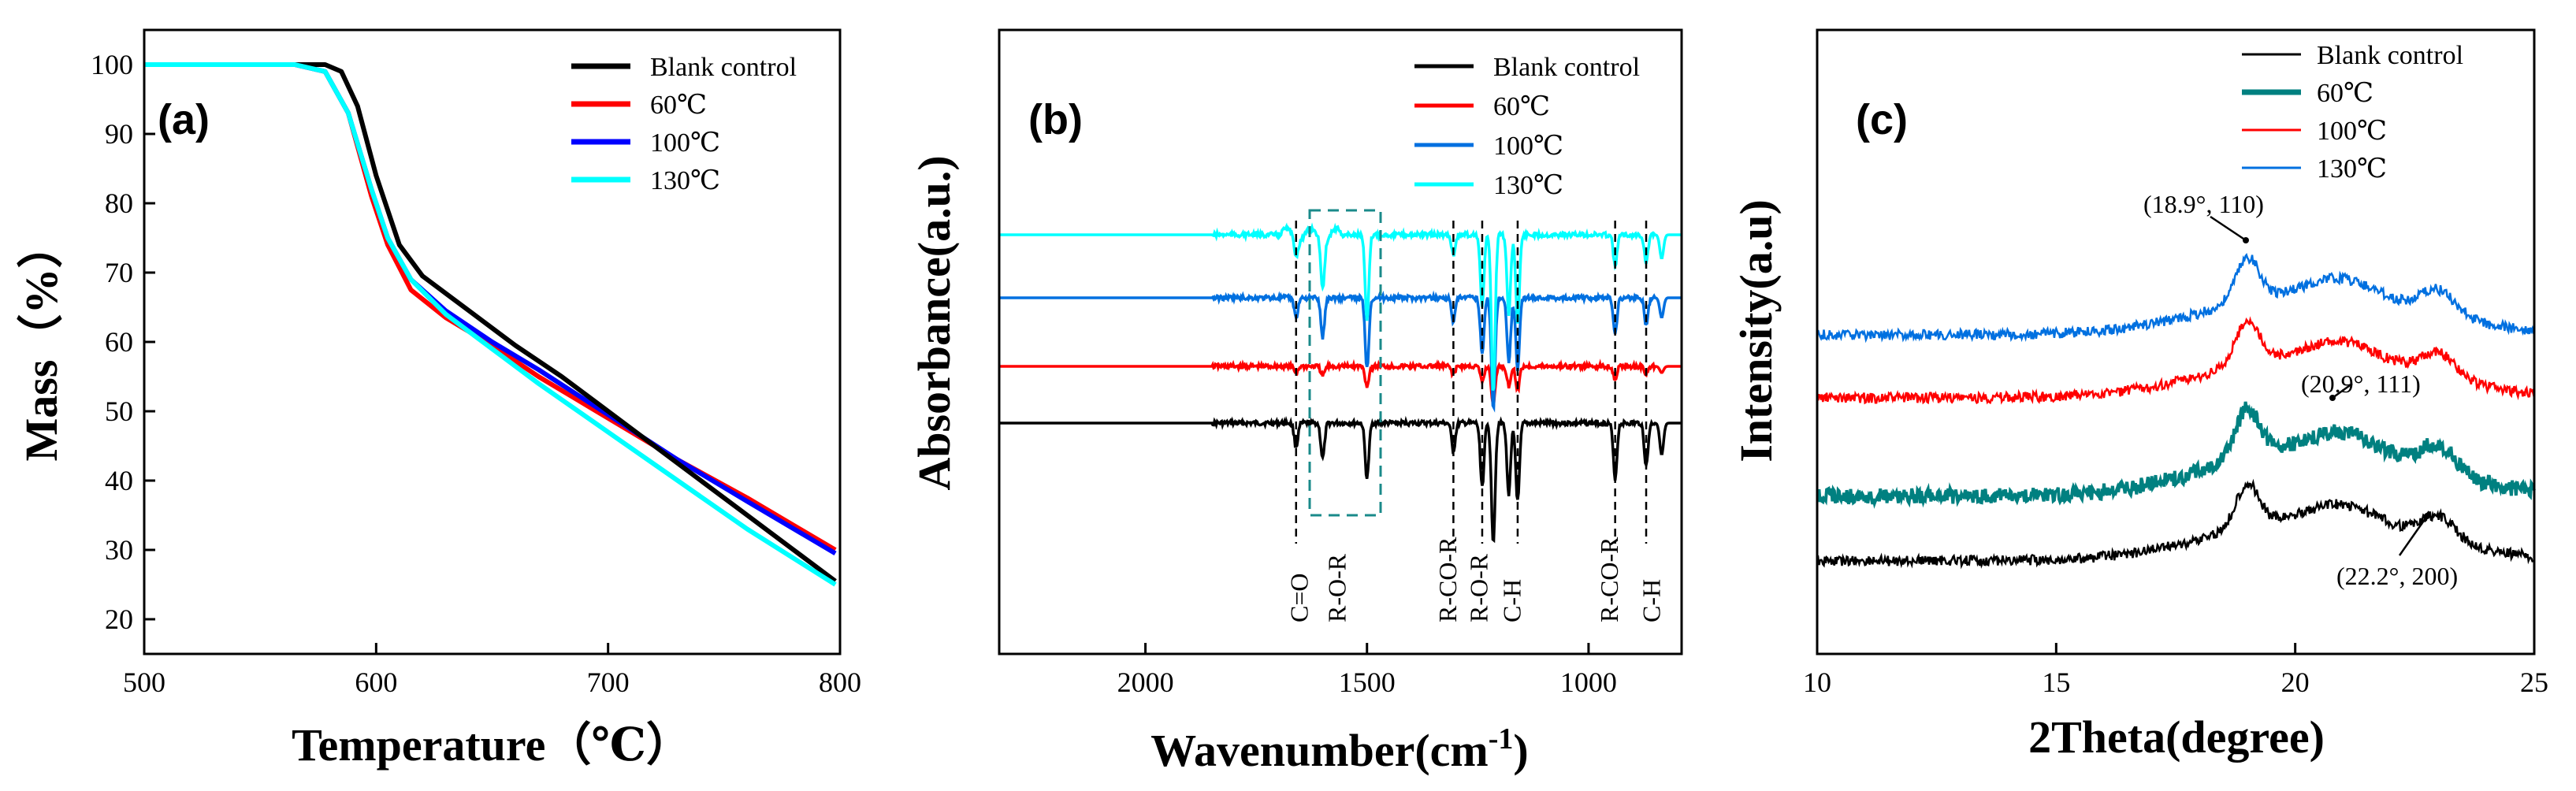 The height and width of the screenshot is (791, 2576). What do you see at coordinates (2390, 55) in the screenshot?
I see `panel-c-legend-label: Blank control` at bounding box center [2390, 55].